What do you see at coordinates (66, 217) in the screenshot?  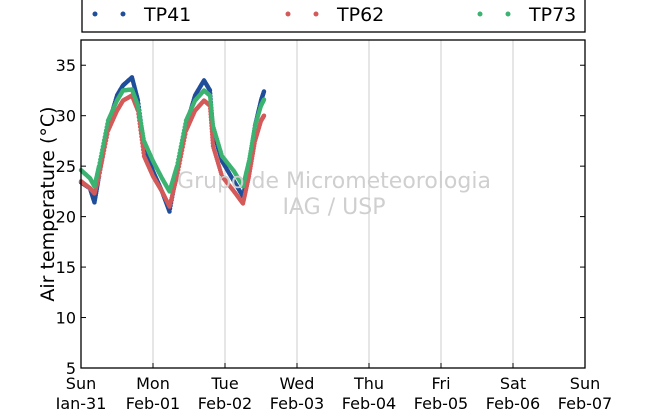 I see `y-tick-label: 20` at bounding box center [66, 217].